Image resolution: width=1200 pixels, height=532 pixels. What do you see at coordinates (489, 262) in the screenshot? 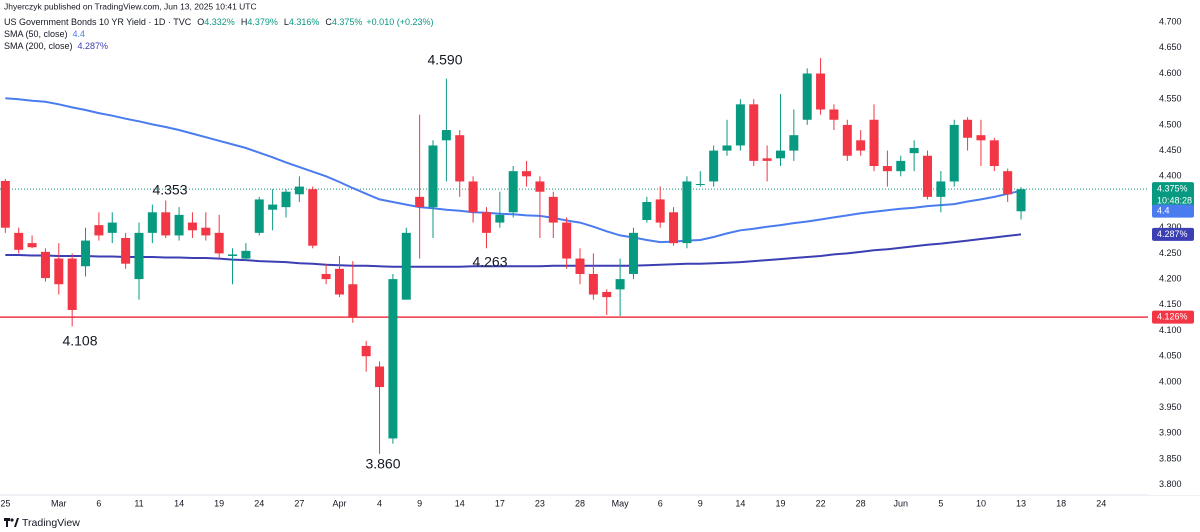
I see `annotation: 4.263` at bounding box center [489, 262].